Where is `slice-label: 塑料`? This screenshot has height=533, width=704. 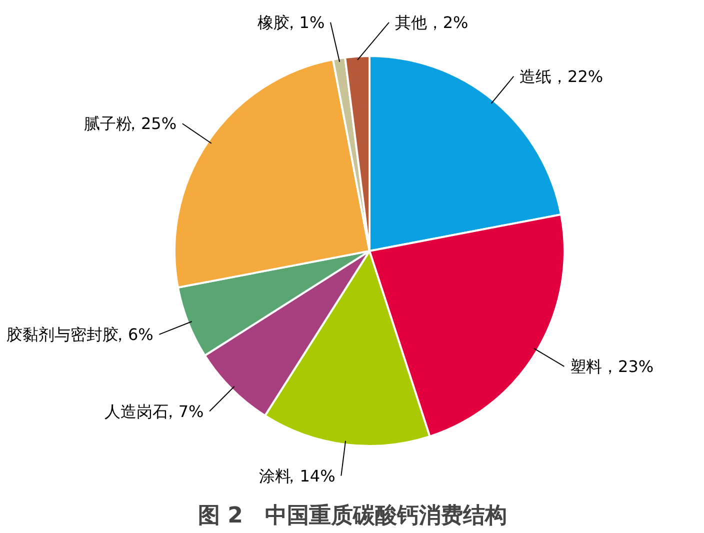
slice-label: 塑料 is located at coordinates (586, 366).